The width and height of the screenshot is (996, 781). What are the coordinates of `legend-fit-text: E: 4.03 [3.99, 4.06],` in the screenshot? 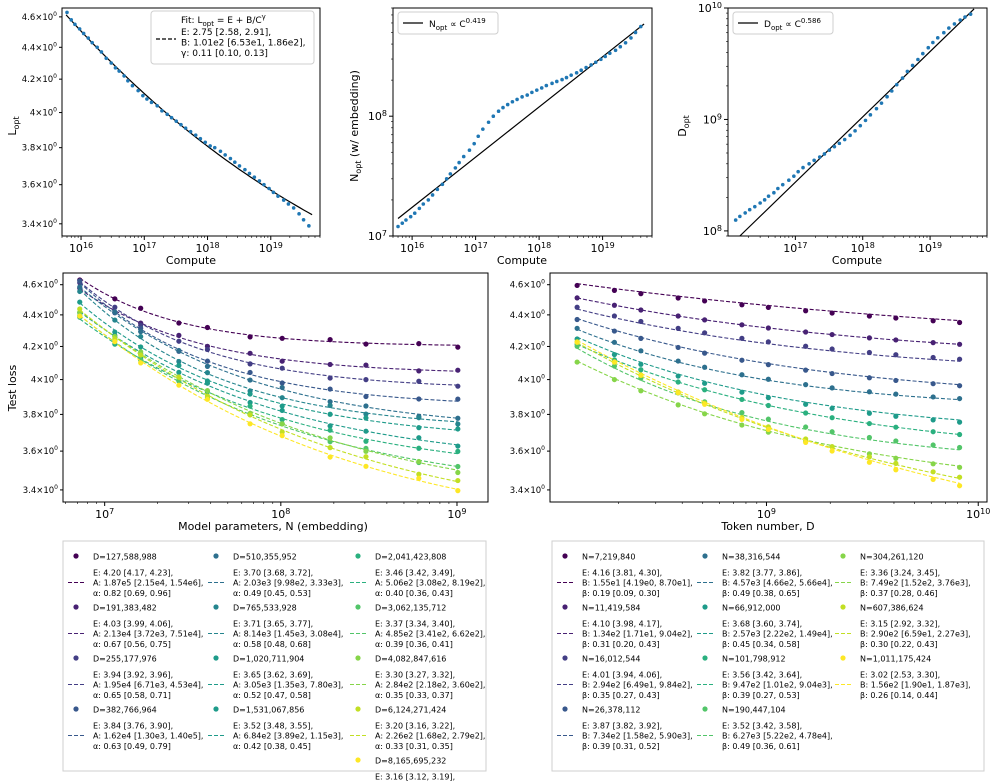 It's located at (133, 624).